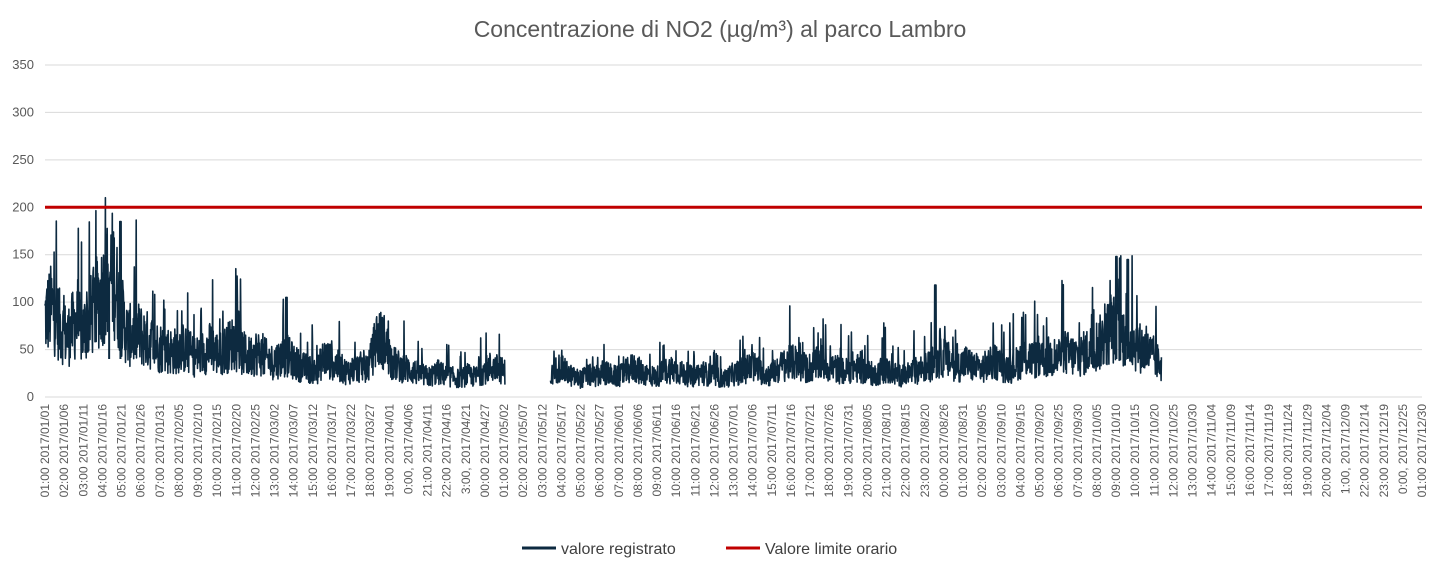 The height and width of the screenshot is (573, 1440). I want to click on x-tick-label: 13:00 2017/03/02, so click(275, 451).